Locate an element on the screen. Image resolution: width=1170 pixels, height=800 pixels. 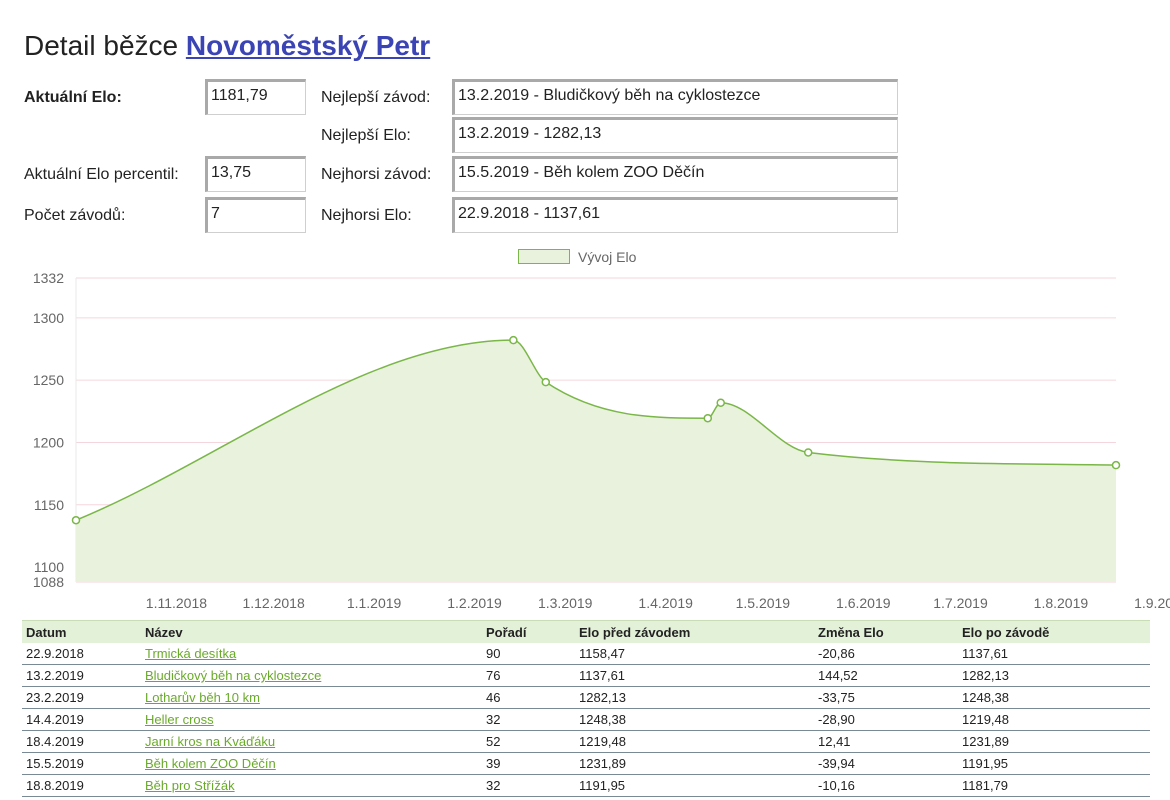
table-cell: 76 is located at coordinates (528, 675).